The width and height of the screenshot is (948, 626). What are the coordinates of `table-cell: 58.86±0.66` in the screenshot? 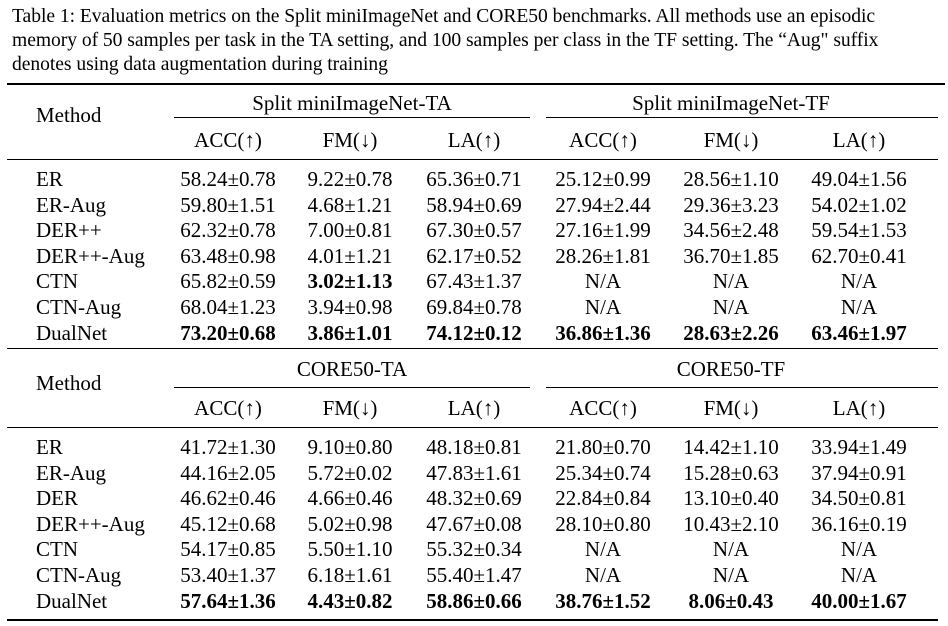 It's located at (474, 600).